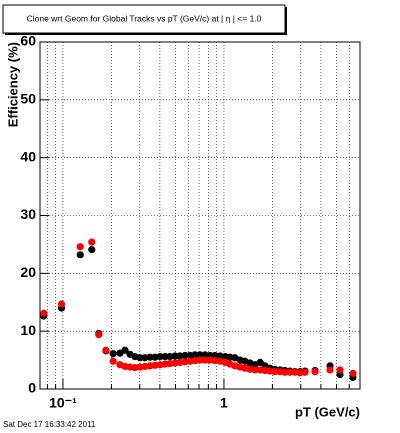 The image size is (400, 433). Describe the element at coordinates (327, 411) in the screenshot. I see `x-axis-title: pT (GeV/c)` at that location.